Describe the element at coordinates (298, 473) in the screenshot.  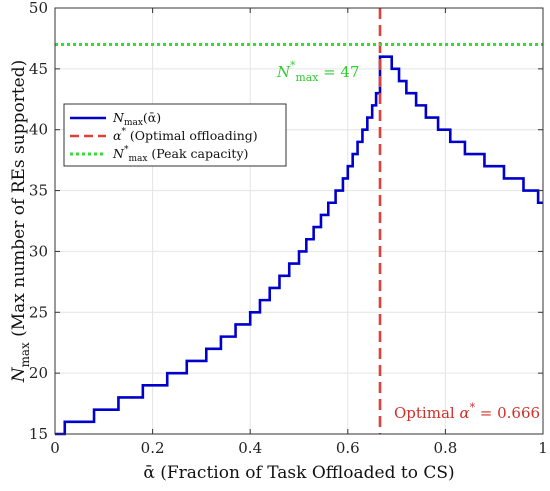
I see `x-axis-label: ᾱ (Fraction of Task Offloaded to CS)` at that location.